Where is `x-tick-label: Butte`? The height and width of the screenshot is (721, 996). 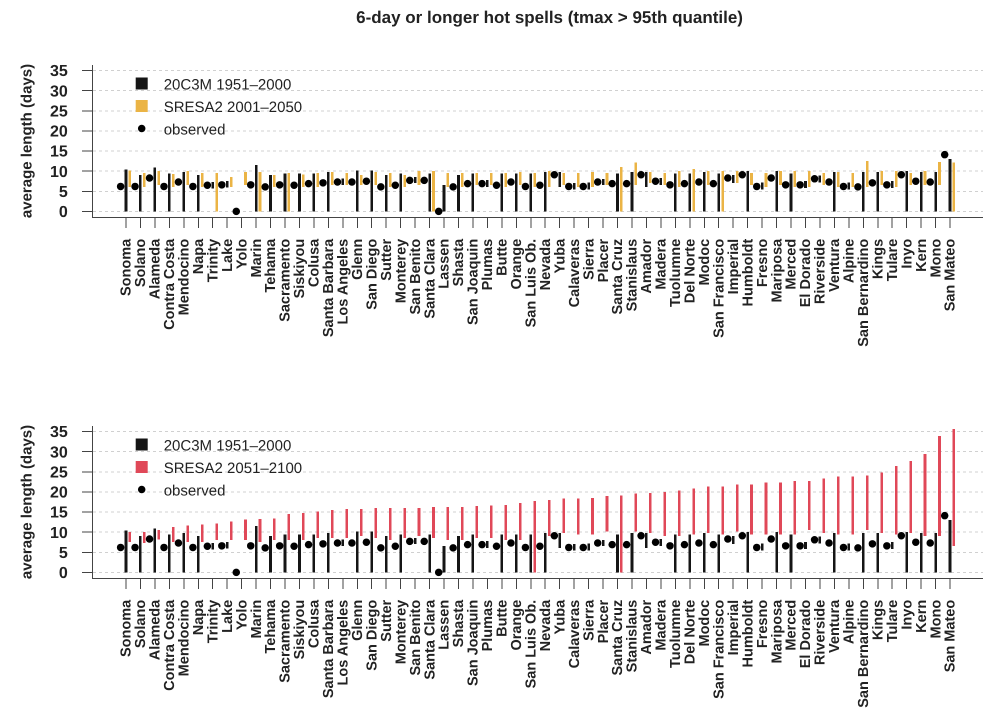 x-tick-label: Butte is located at coordinates (502, 617).